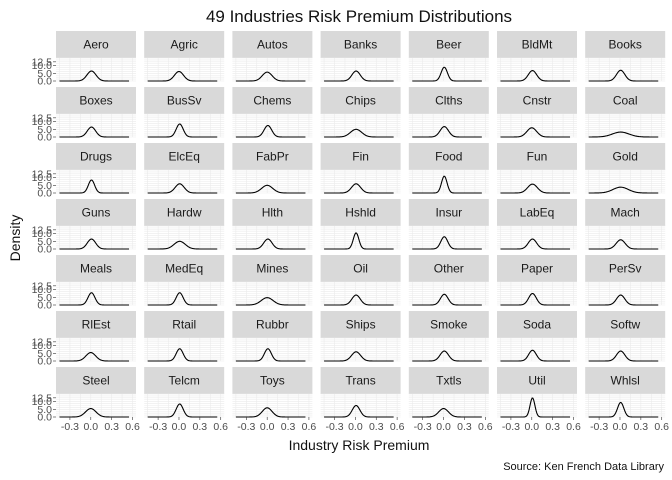 The image size is (672, 480). I want to click on facet-panel: Util -0.3 0.0 0.3 0.6, so click(539, 400).